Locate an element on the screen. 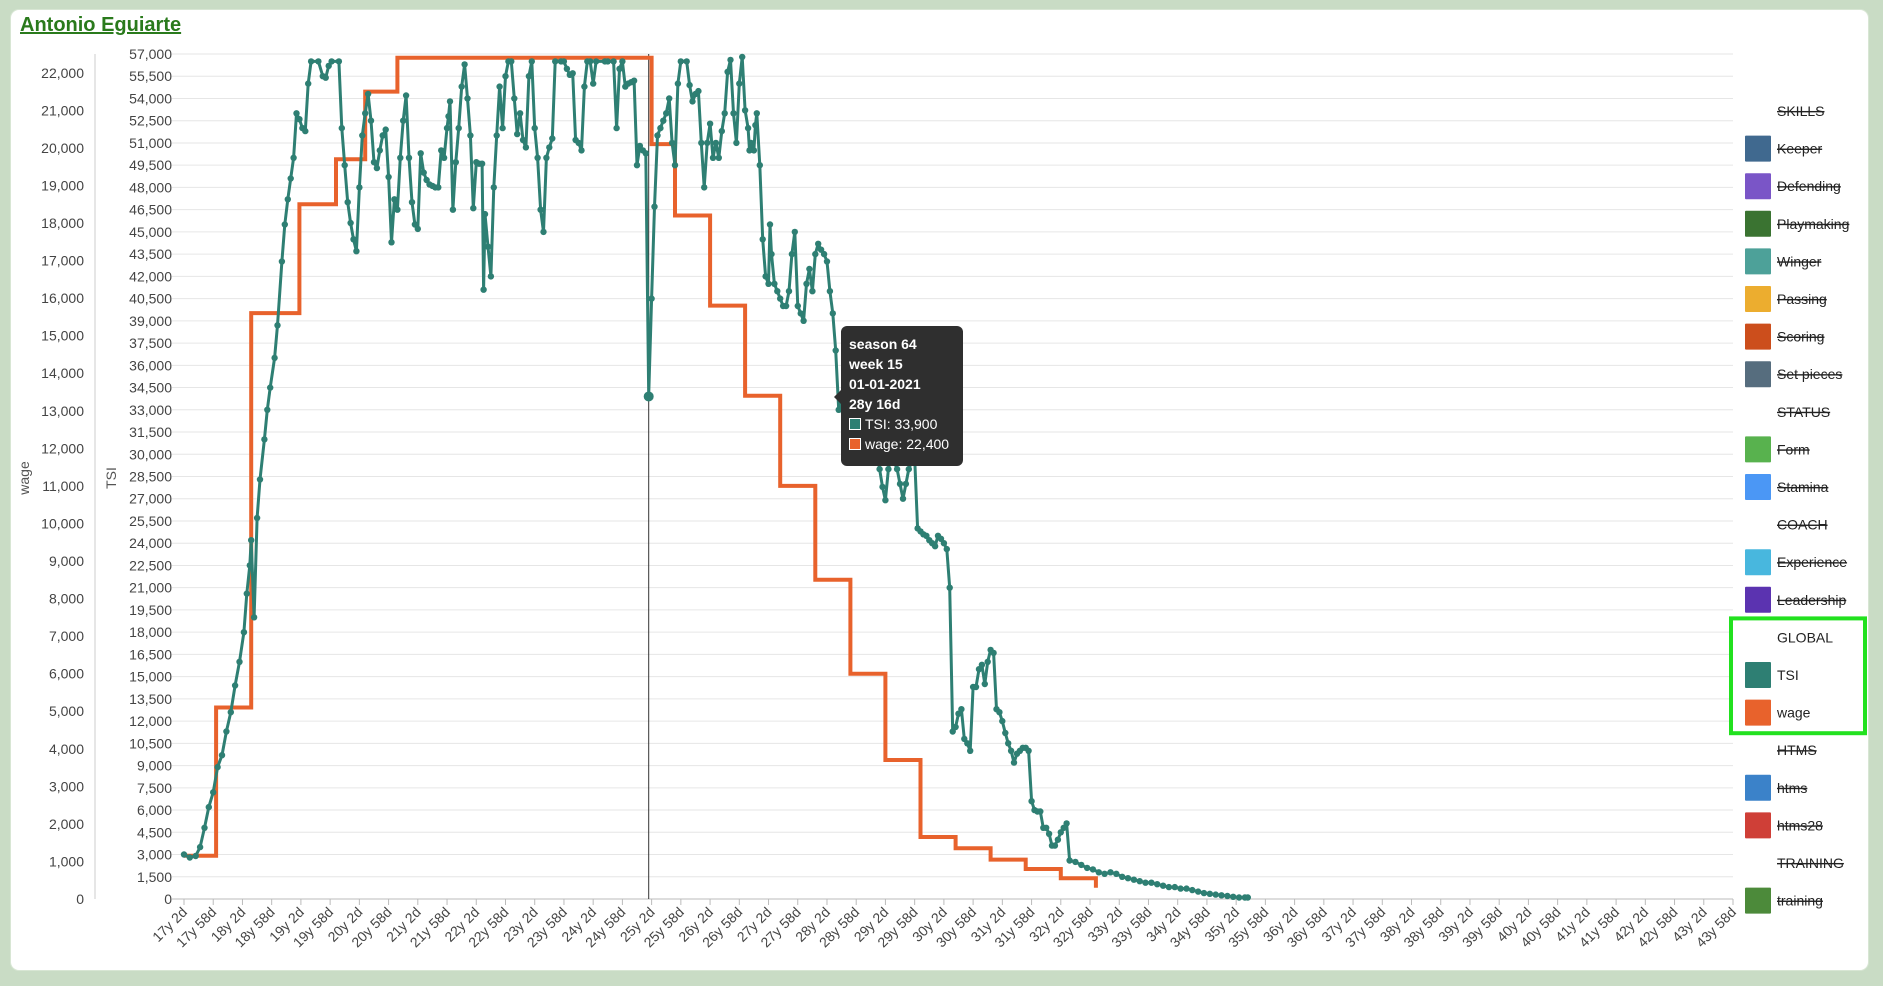  legend-item-set-pieces: Set pieces is located at coordinates (1793, 374).